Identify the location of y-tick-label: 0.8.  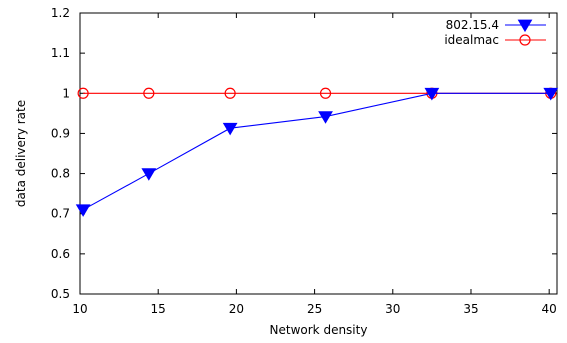
(60, 174).